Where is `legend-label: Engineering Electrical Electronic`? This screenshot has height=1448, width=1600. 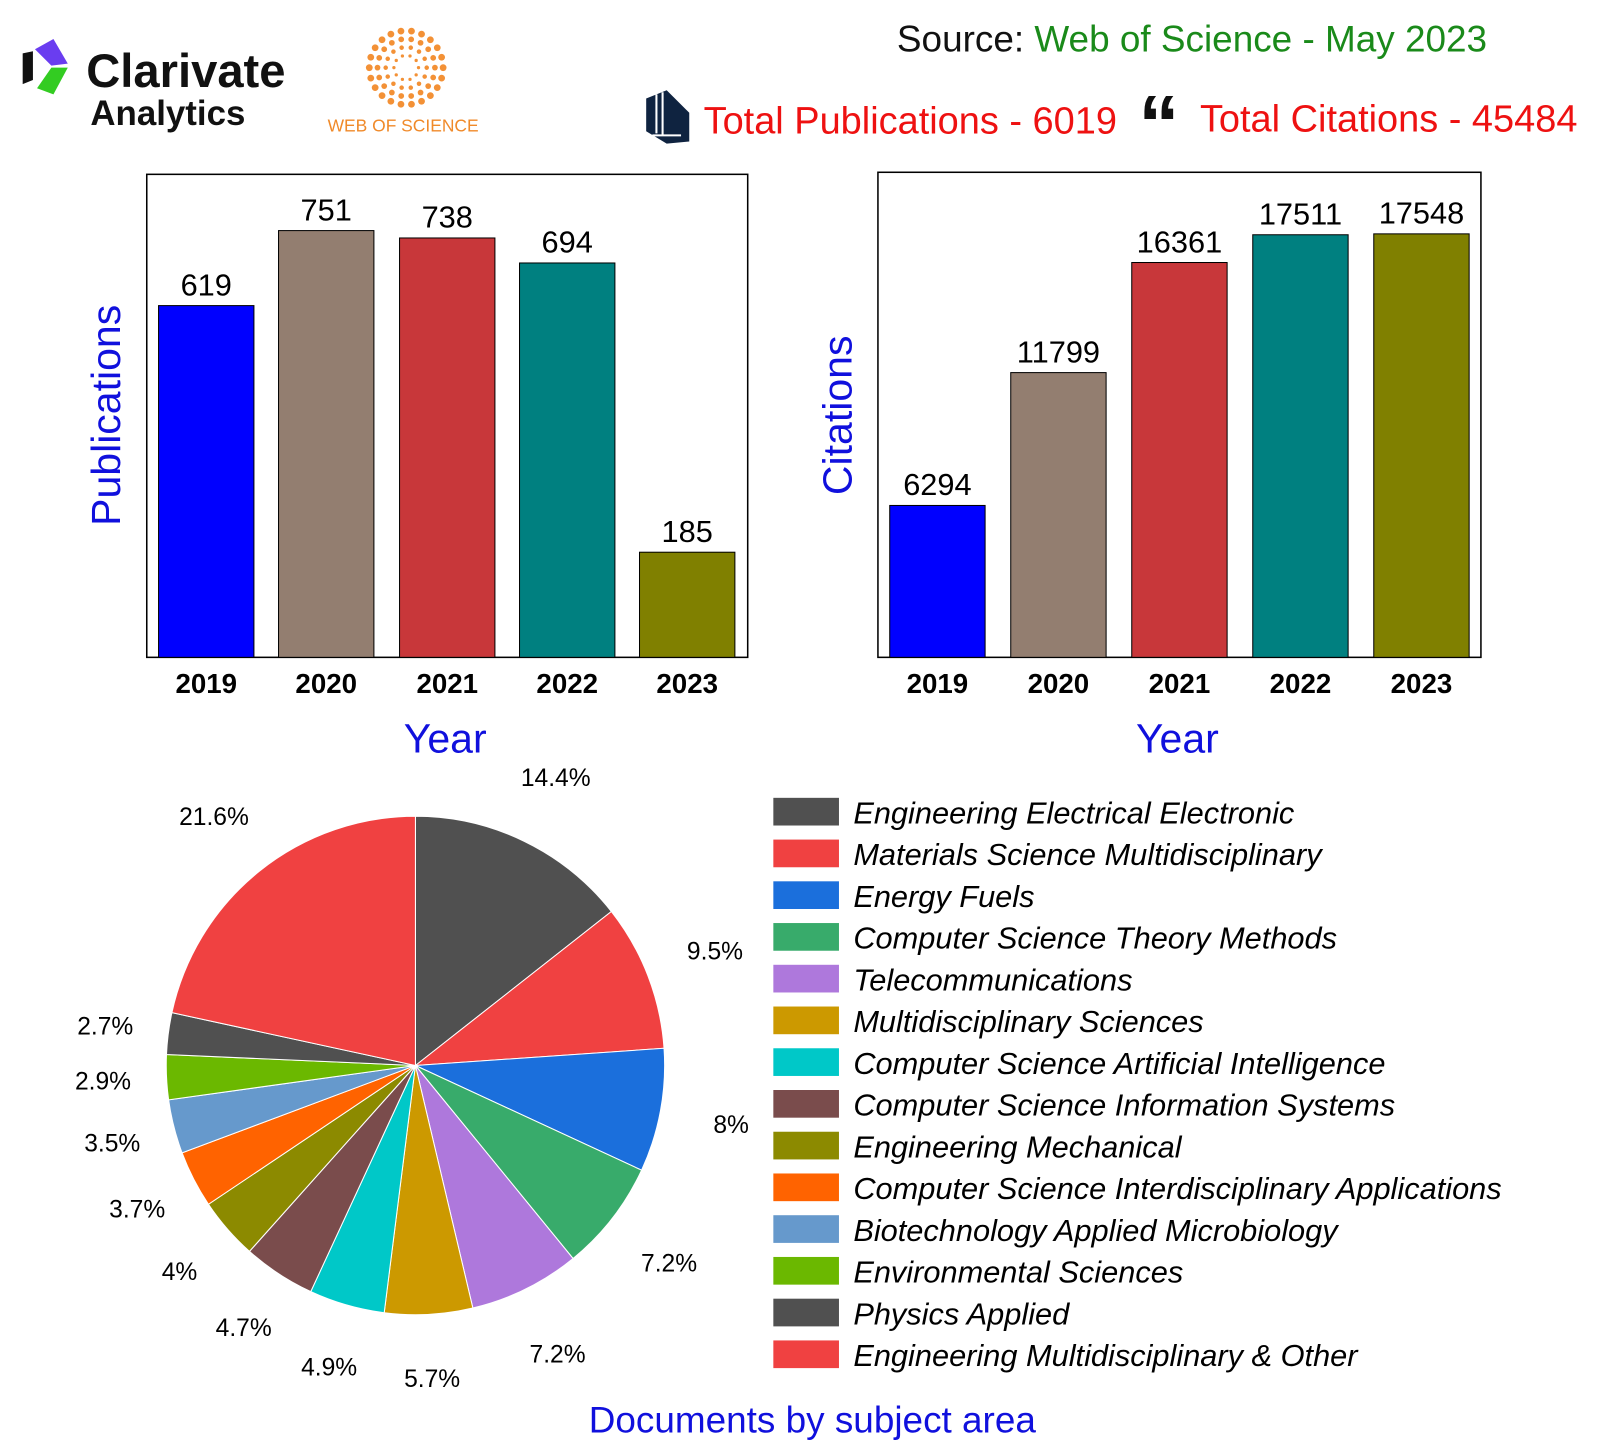
legend-label: Engineering Electrical Electronic is located at coordinates (1074, 812).